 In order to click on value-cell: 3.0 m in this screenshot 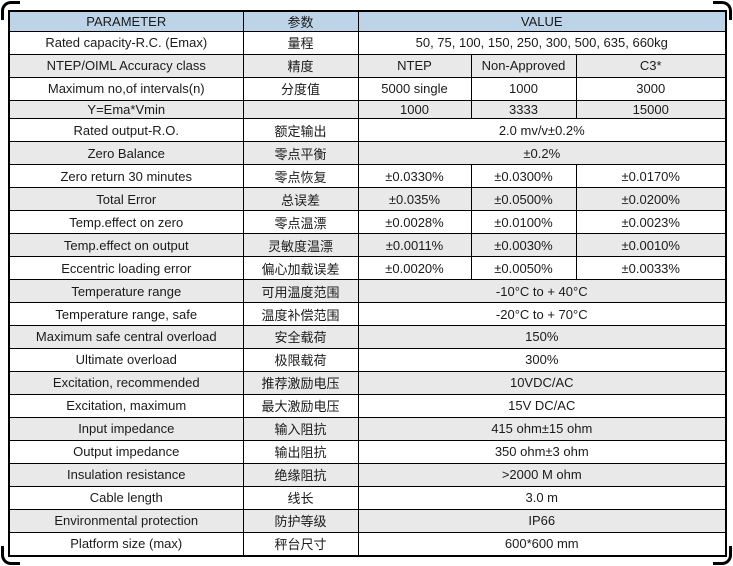, I will do `click(542, 497)`.